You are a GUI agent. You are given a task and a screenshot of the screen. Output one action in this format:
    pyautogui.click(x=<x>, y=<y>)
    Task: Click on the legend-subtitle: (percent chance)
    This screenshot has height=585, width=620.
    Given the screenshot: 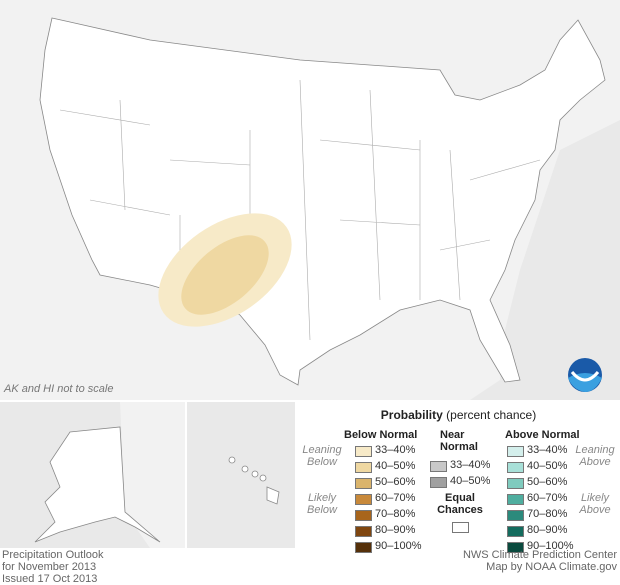 What is the action you would take?
    pyautogui.click(x=491, y=415)
    